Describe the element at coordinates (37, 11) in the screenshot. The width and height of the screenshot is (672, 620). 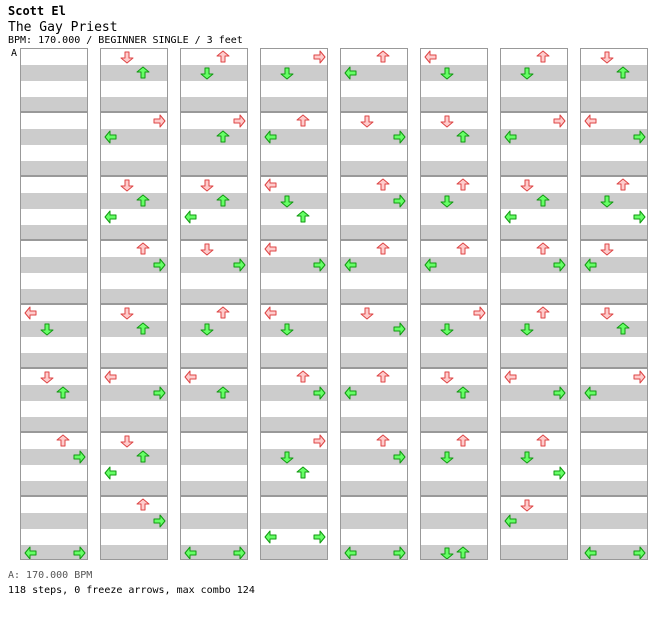
I see `artist-name: Scott El` at that location.